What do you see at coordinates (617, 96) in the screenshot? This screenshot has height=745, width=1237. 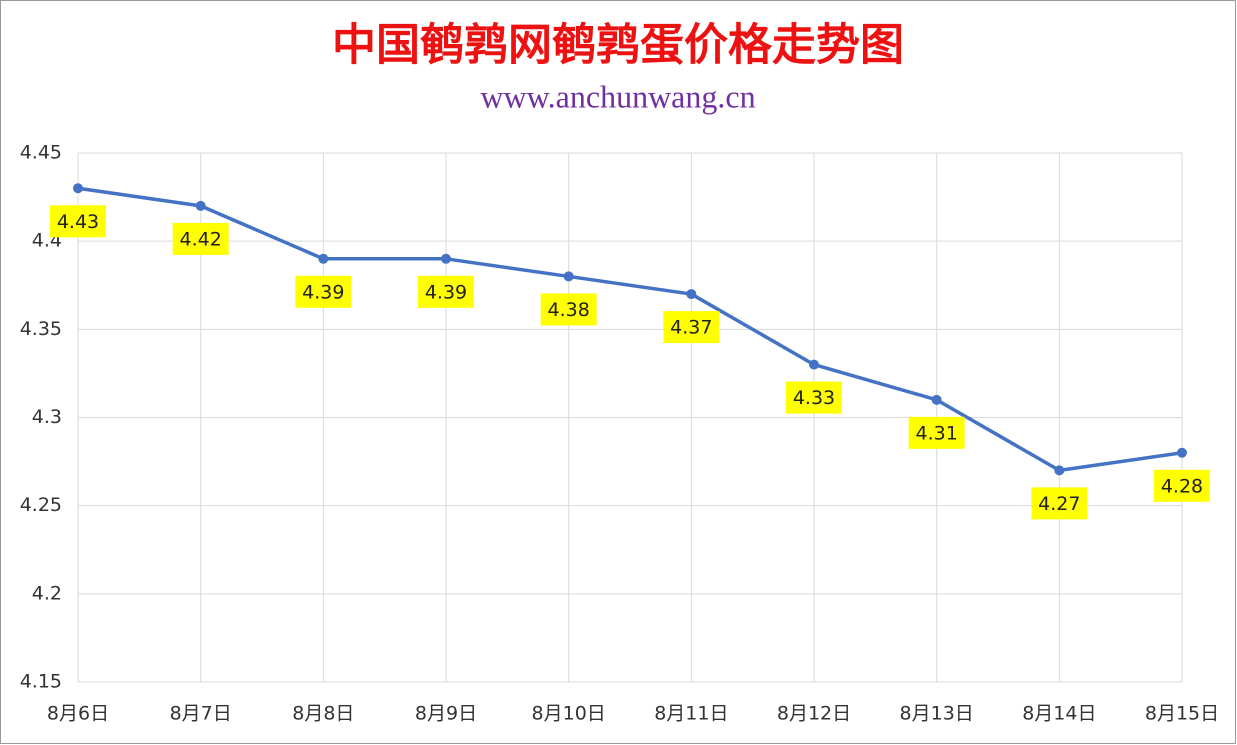 I see `chart-subtitle: www.anchunwang.cn` at bounding box center [617, 96].